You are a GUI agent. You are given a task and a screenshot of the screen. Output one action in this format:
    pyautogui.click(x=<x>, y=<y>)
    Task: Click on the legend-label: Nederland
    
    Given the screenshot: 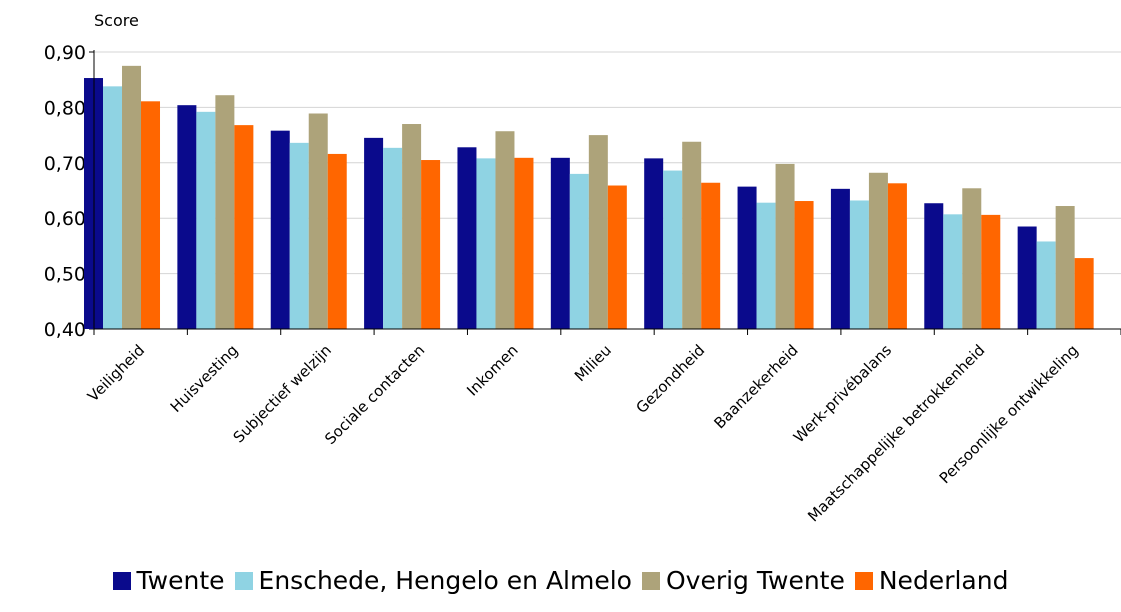 What is the action you would take?
    pyautogui.click(x=943, y=580)
    